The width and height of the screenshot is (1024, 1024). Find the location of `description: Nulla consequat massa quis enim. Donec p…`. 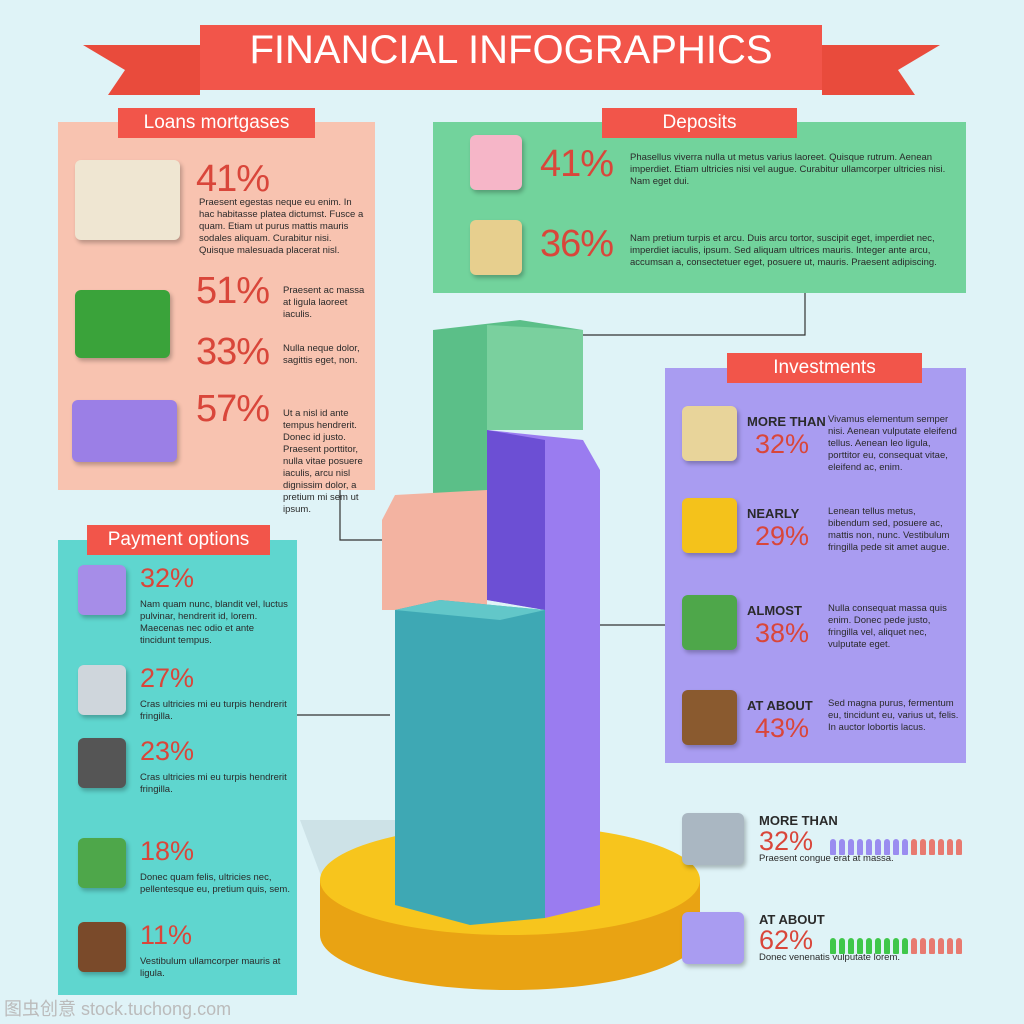

description: Nulla consequat massa quis enim. Donec p… is located at coordinates (887, 626).